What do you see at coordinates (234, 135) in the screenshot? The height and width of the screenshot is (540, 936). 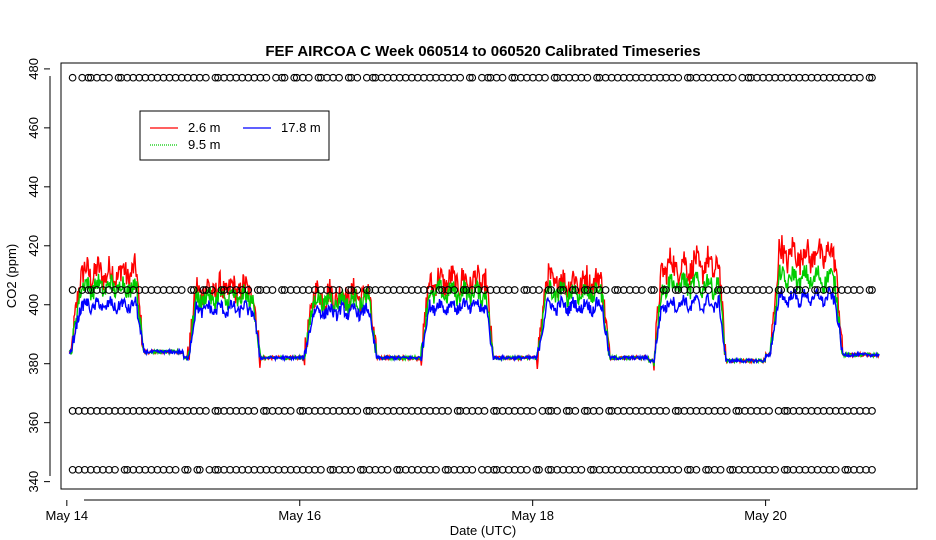 I see `legend-box` at bounding box center [234, 135].